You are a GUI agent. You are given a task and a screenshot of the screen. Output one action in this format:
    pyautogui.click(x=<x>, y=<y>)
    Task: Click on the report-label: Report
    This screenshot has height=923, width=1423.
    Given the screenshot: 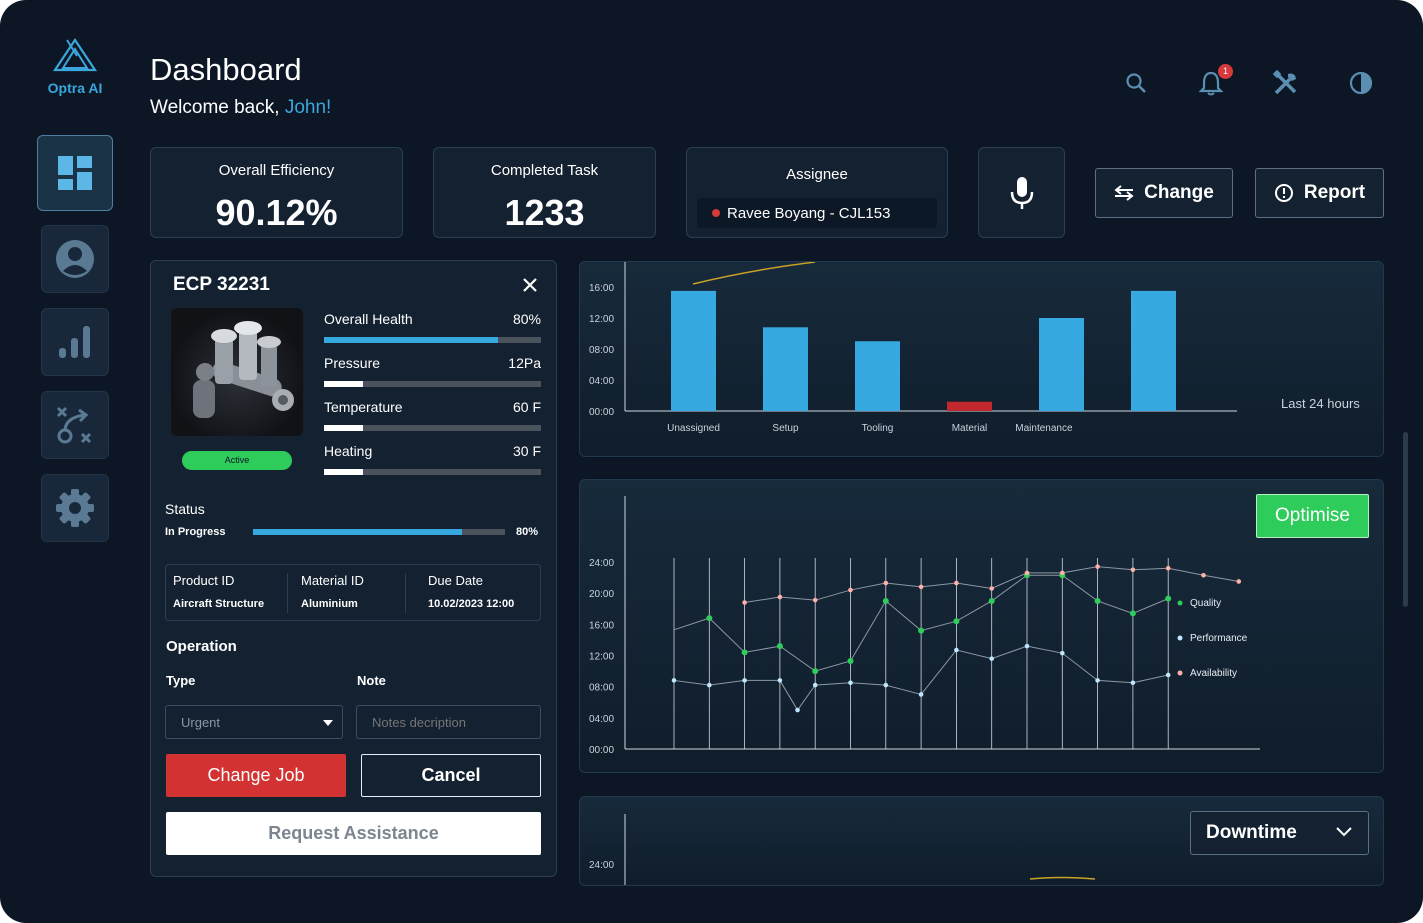 What is the action you would take?
    pyautogui.click(x=1334, y=192)
    